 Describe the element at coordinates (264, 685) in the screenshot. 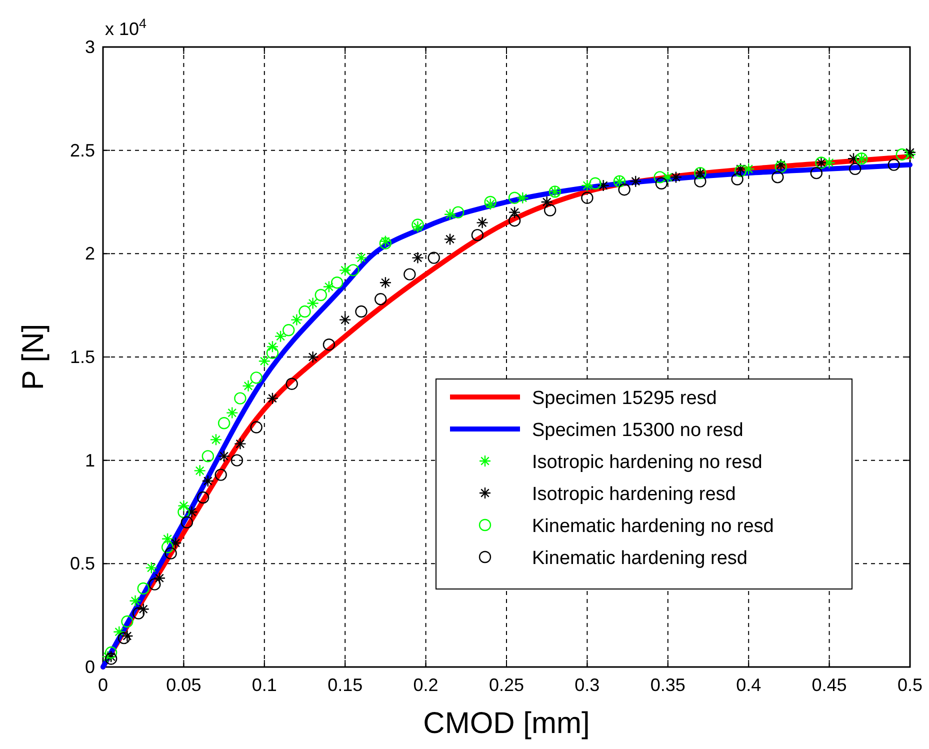

I see `x-tick-label: 0.1` at that location.